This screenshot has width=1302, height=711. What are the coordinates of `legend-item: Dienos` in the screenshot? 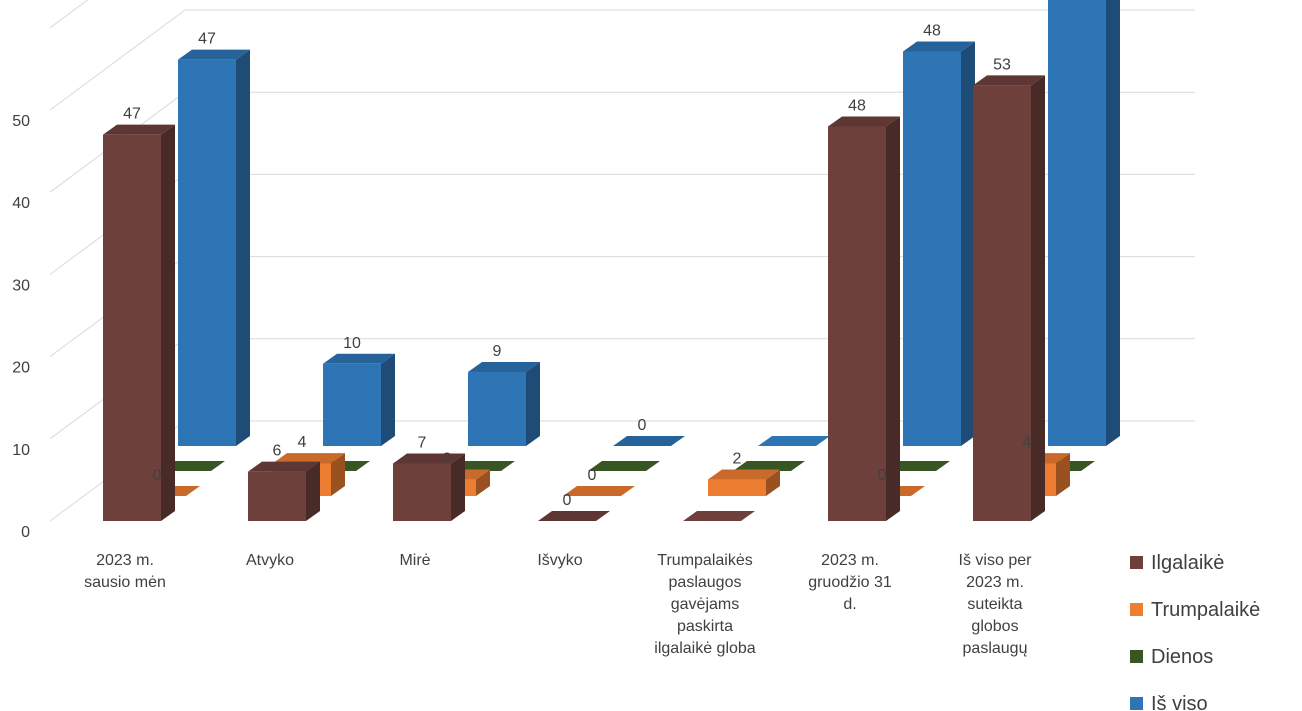 It's located at (1171, 657).